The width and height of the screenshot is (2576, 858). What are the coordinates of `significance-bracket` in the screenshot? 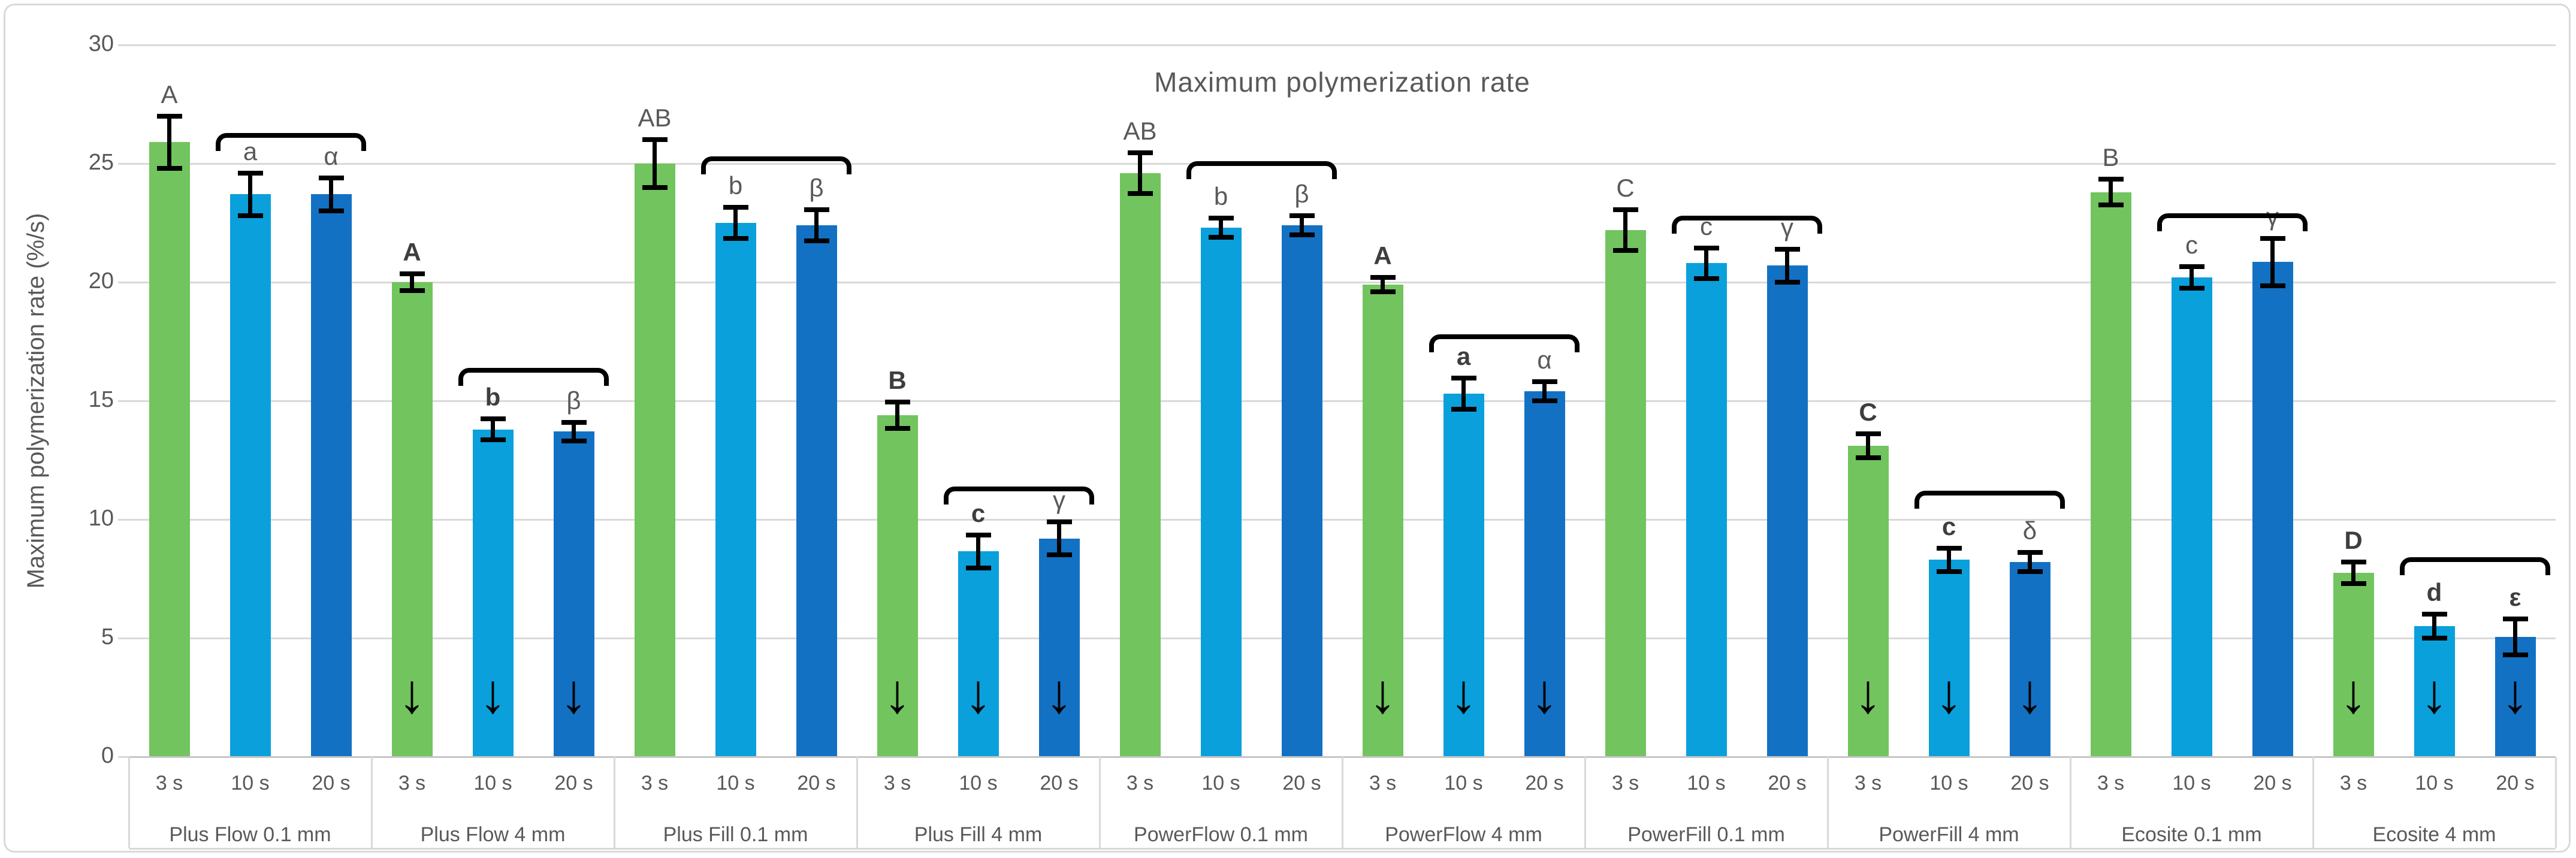 It's located at (1262, 171).